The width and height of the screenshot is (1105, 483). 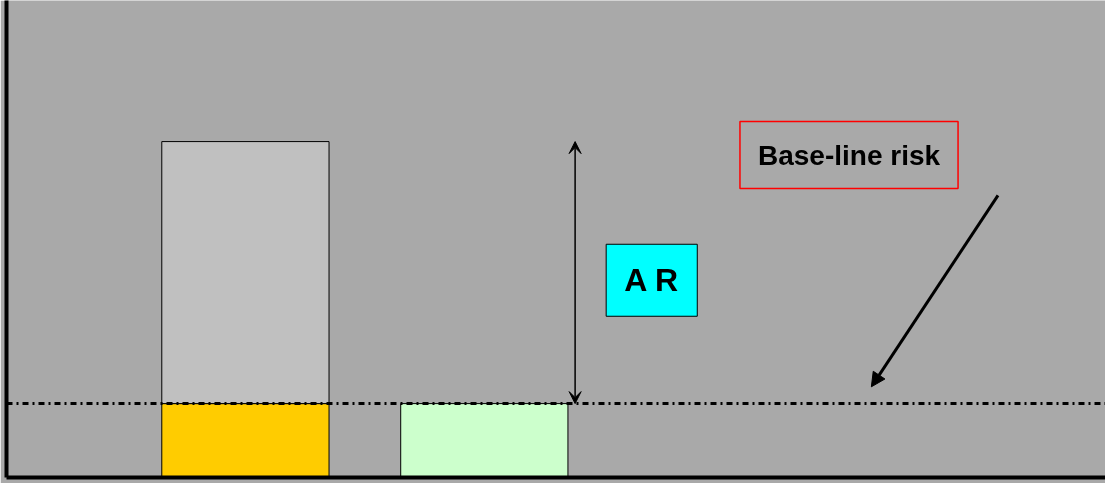 I want to click on ref-line-label: Base-line risk, so click(x=849, y=155).